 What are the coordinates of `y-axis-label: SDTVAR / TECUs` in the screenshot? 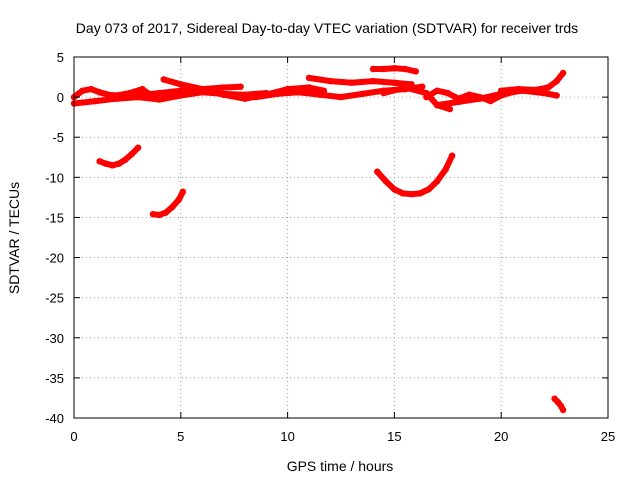 It's located at (14, 238).